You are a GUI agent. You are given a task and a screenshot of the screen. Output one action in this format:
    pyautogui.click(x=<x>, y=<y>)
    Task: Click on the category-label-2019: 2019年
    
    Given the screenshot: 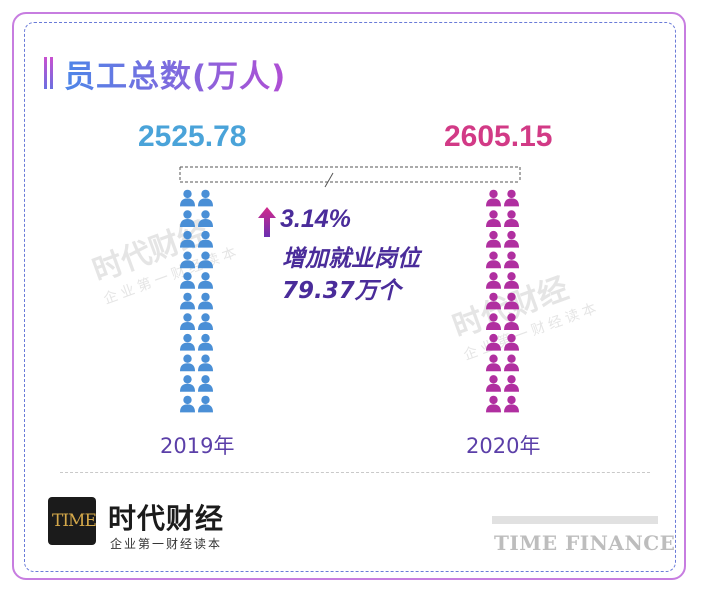 What is the action you would take?
    pyautogui.click(x=197, y=446)
    